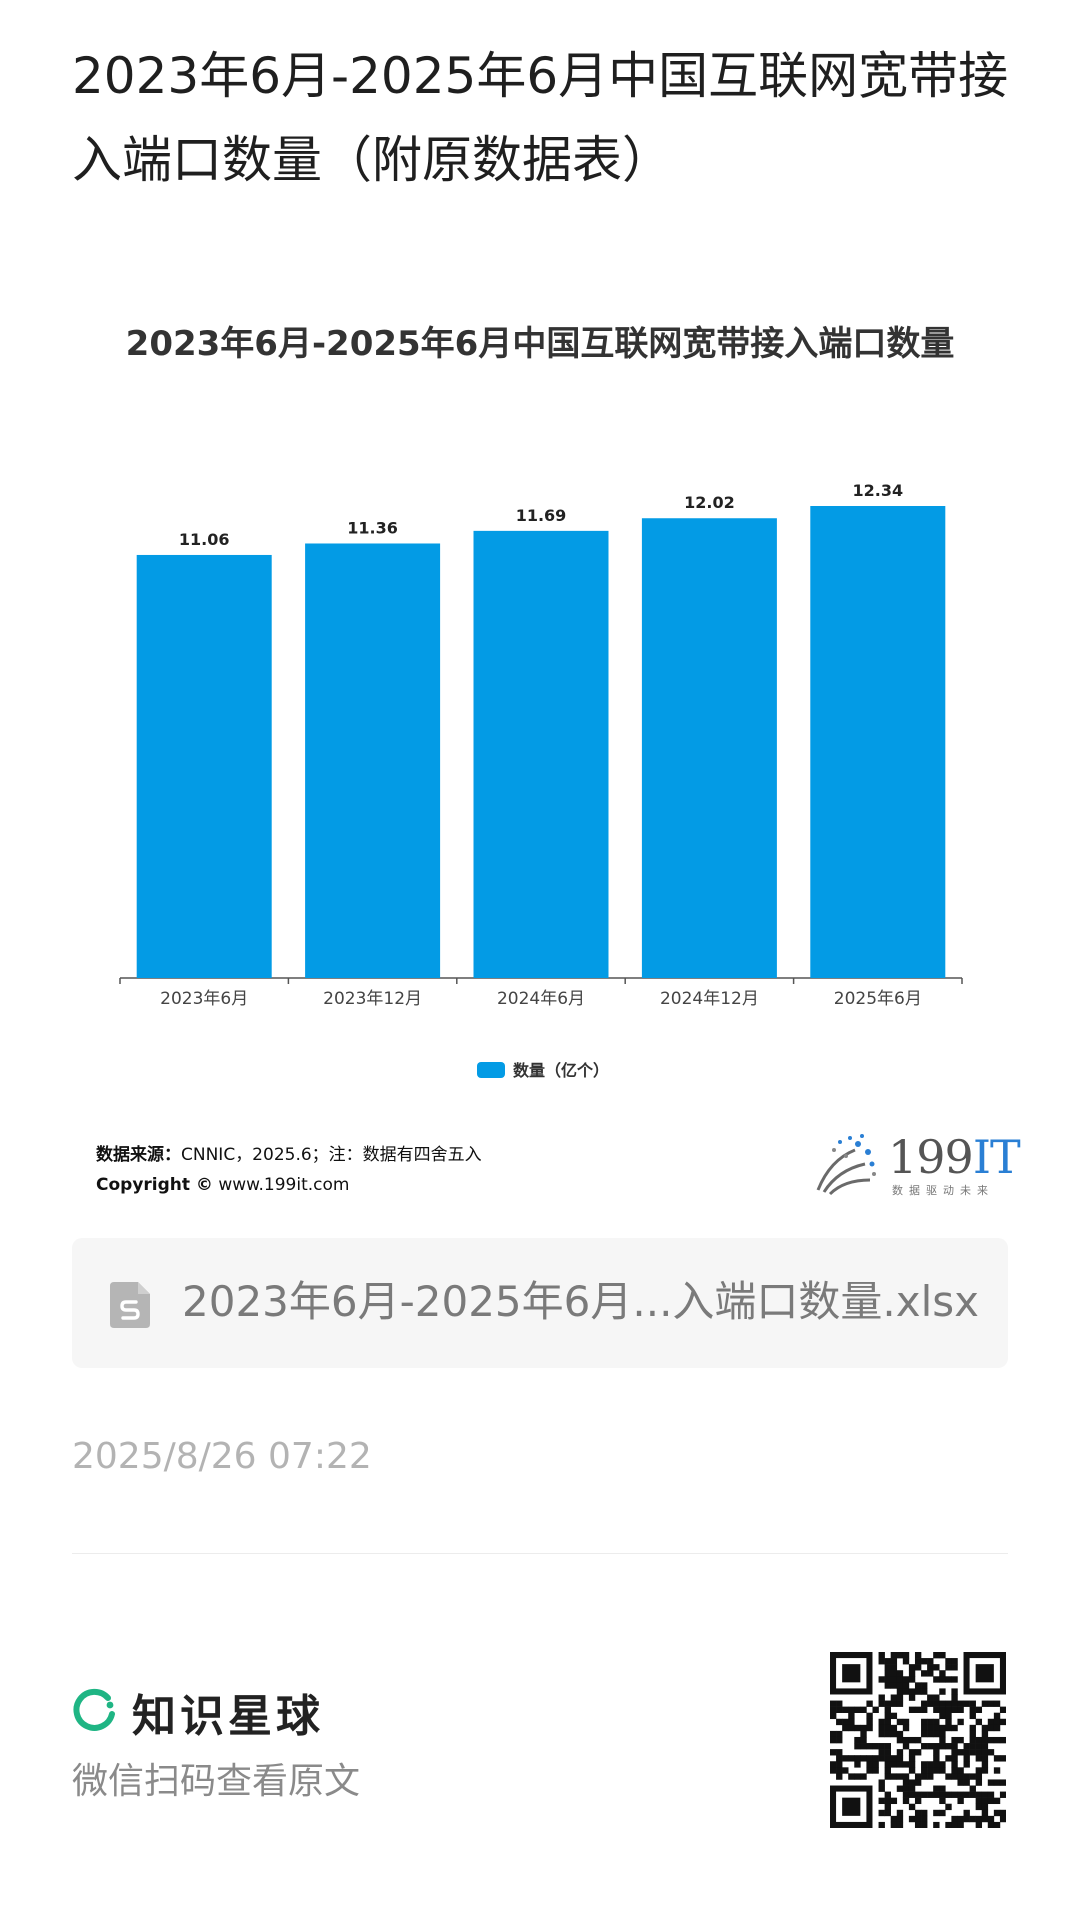 The image size is (1080, 1919). I want to click on bar-value-label: 11.69, so click(541, 515).